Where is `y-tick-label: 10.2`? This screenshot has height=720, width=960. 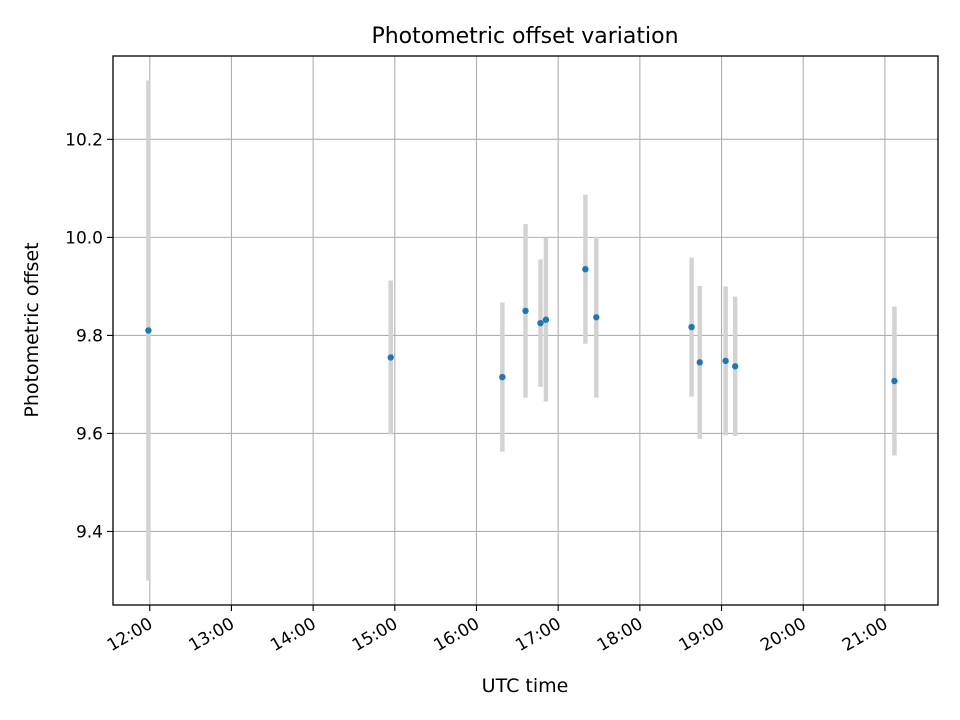
y-tick-label: 10.2 is located at coordinates (84, 140).